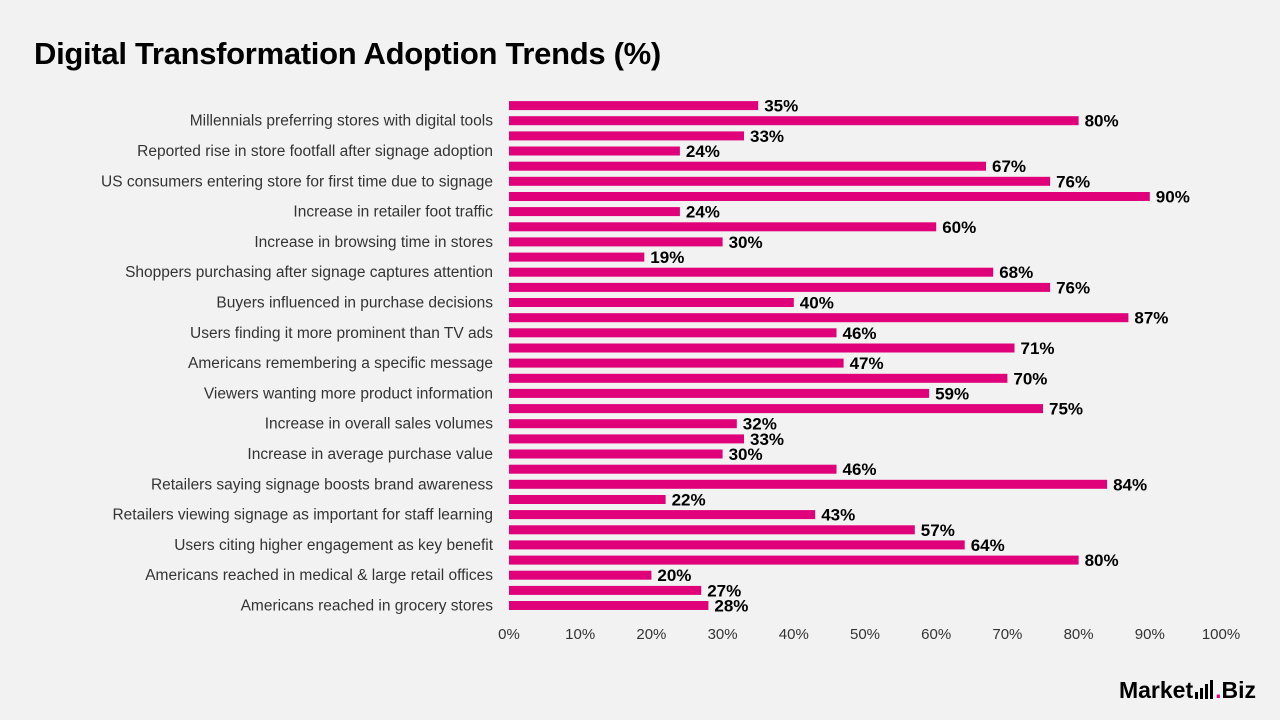 The width and height of the screenshot is (1280, 720). Describe the element at coordinates (348, 393) in the screenshot. I see `category-label: Viewers wanting more product information` at that location.